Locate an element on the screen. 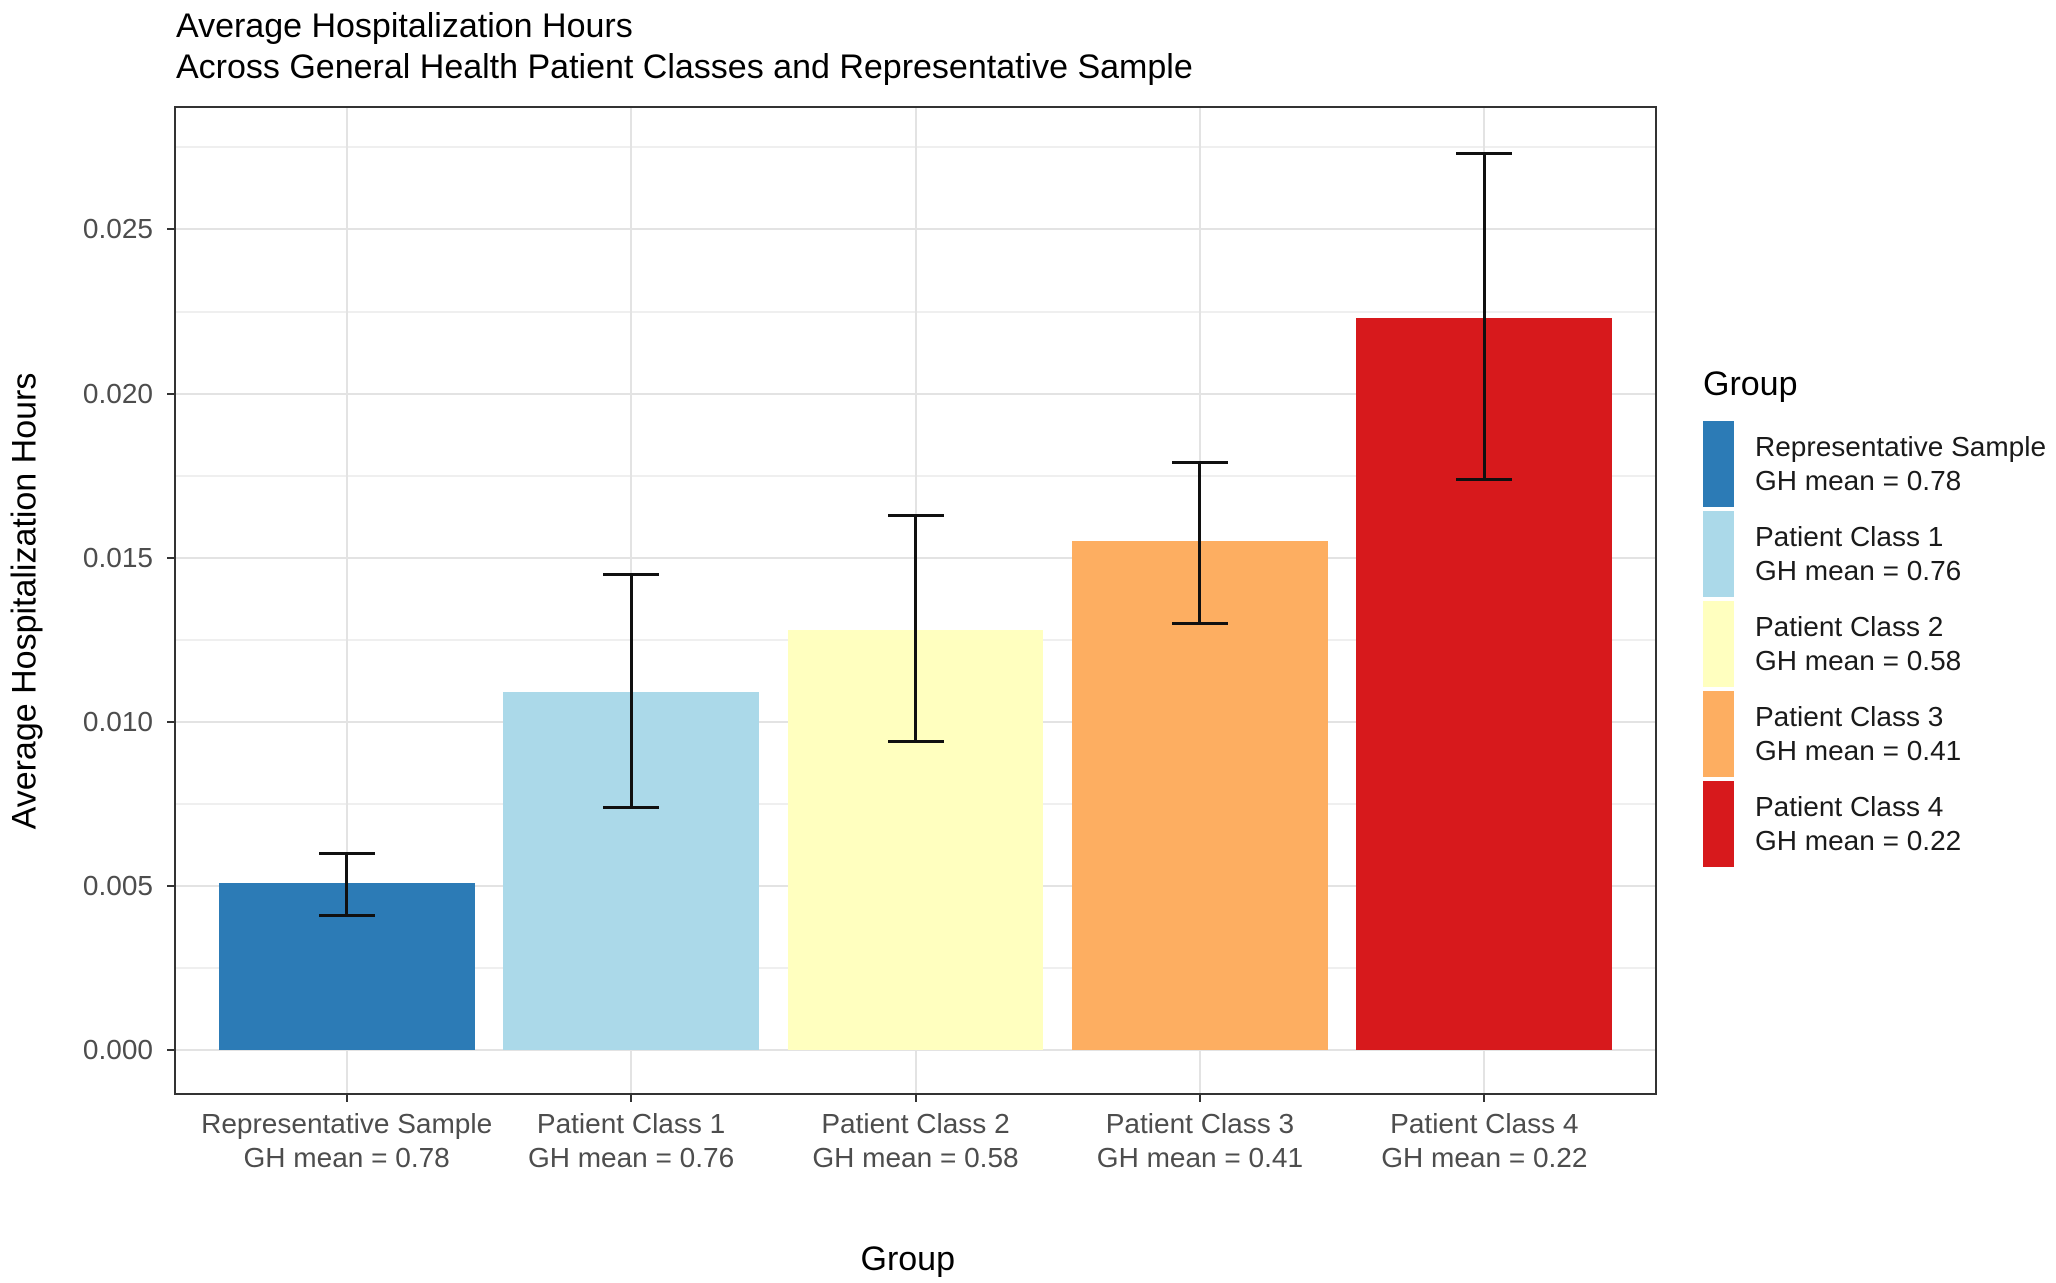 Image resolution: width=2056 pixels, height=1283 pixels. legend-entry-label: Patient Class 3 GH mean = 0.41 is located at coordinates (1858, 734).